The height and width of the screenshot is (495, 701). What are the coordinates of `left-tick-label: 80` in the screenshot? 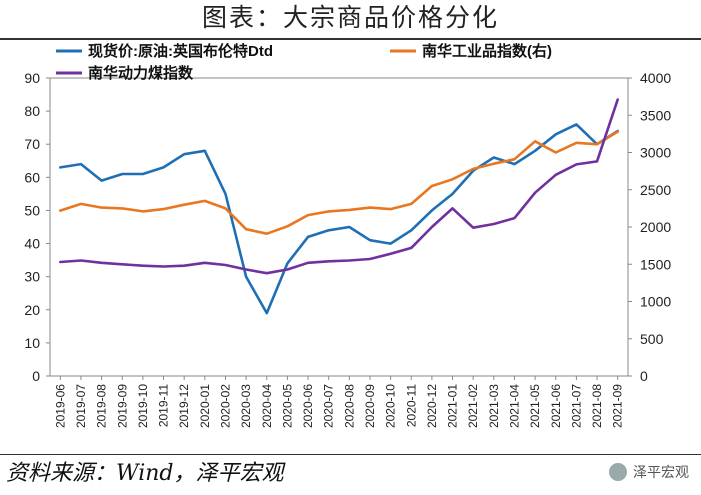 It's located at (32, 111).